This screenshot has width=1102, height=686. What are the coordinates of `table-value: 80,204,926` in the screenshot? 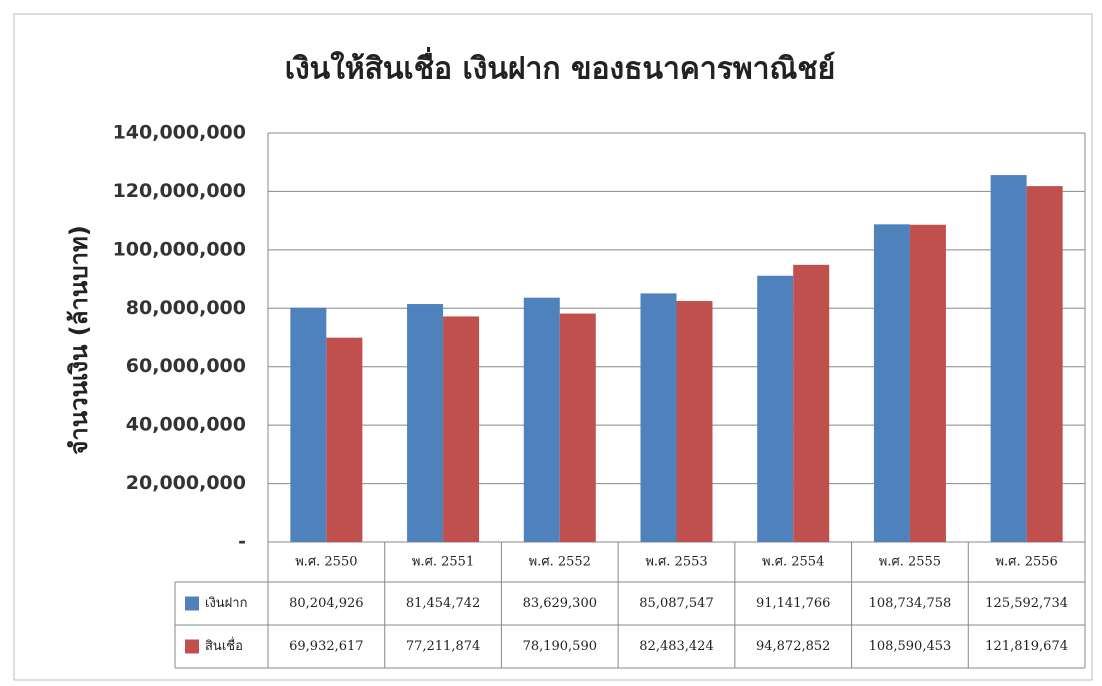 It's located at (326, 603).